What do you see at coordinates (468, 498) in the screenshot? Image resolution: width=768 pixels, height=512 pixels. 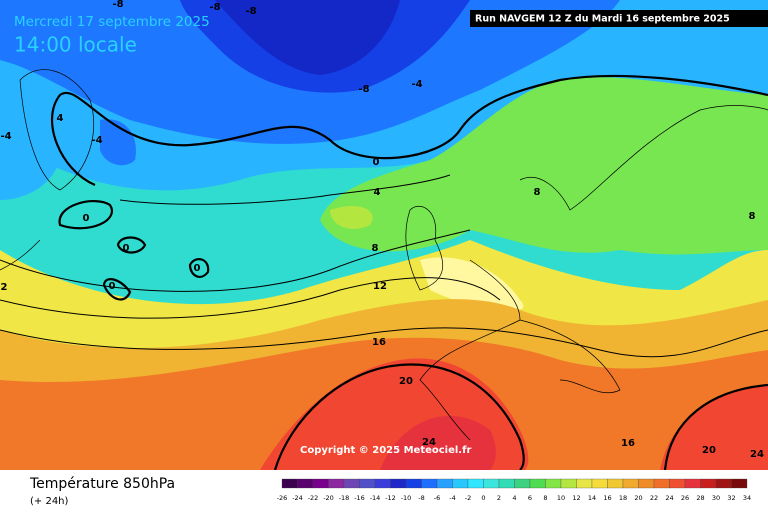 I see `legend-label: -2` at bounding box center [468, 498].